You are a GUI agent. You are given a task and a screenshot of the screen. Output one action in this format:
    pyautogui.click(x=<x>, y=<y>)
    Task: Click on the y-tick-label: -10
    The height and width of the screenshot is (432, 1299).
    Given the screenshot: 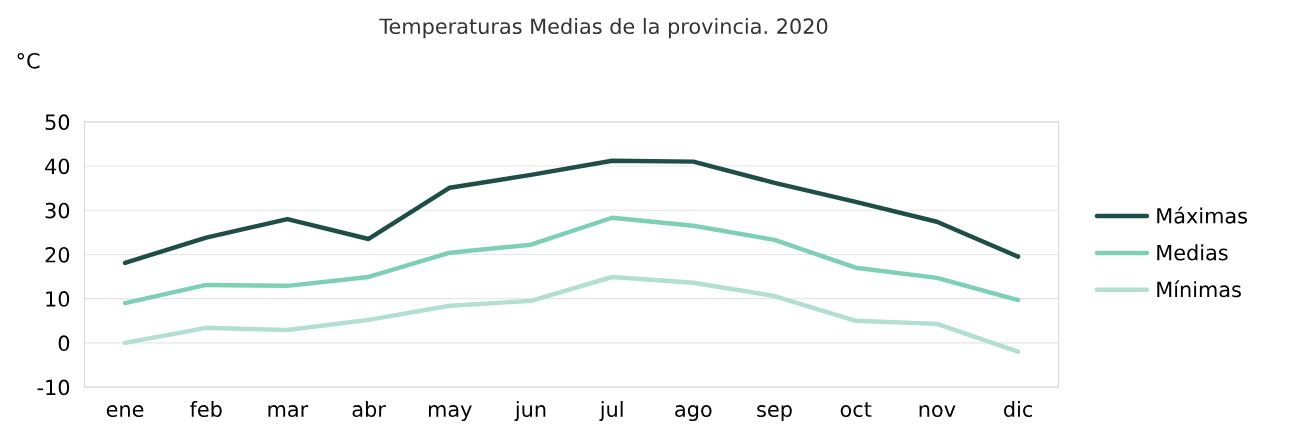 What is the action you would take?
    pyautogui.click(x=53, y=387)
    